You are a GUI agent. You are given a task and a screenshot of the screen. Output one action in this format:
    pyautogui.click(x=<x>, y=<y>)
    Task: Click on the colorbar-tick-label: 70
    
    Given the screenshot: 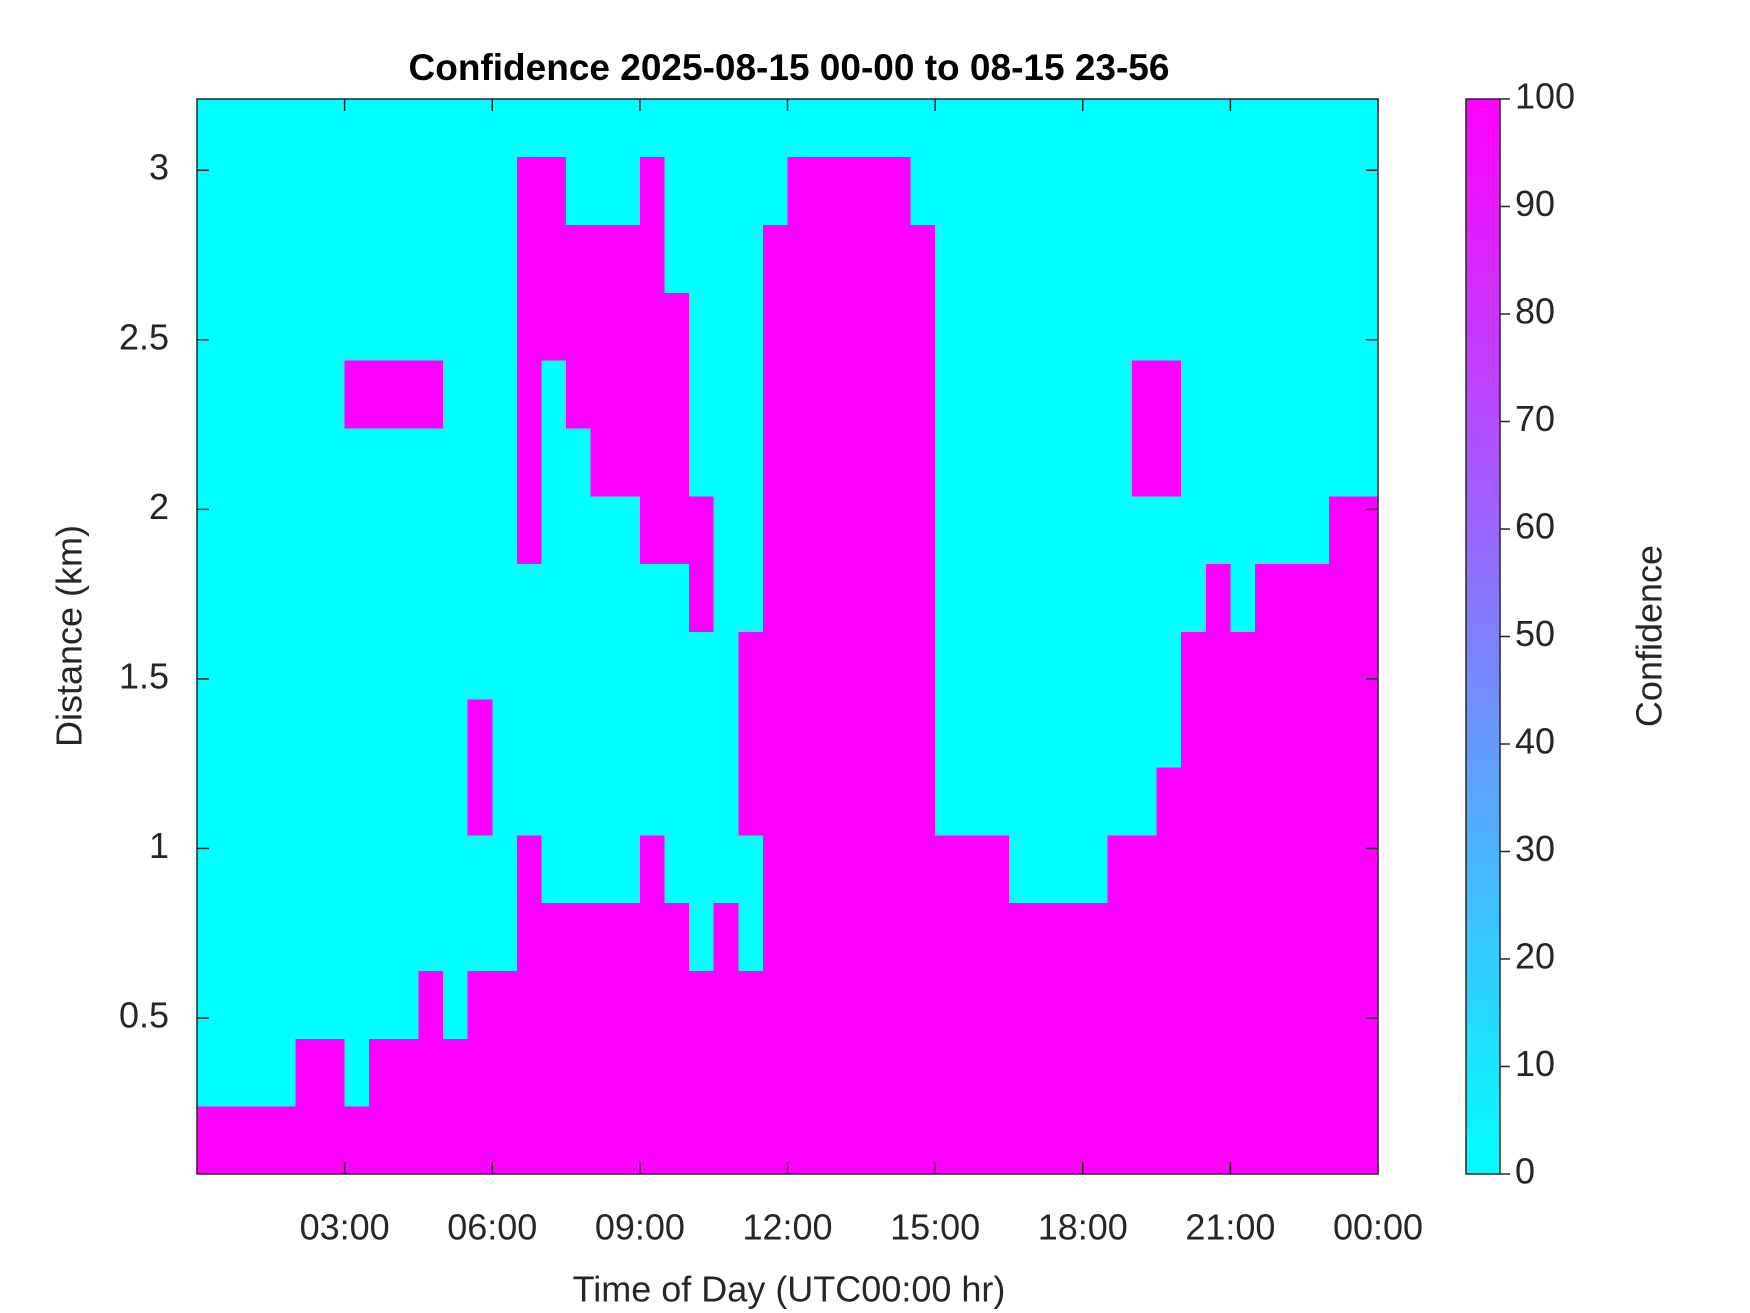 What is the action you would take?
    pyautogui.click(x=1535, y=418)
    